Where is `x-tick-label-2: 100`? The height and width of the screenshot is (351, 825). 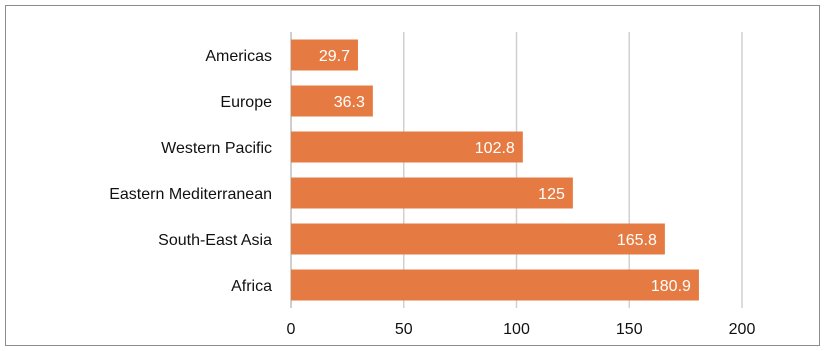
x-tick-label-2: 100 is located at coordinates (516, 329).